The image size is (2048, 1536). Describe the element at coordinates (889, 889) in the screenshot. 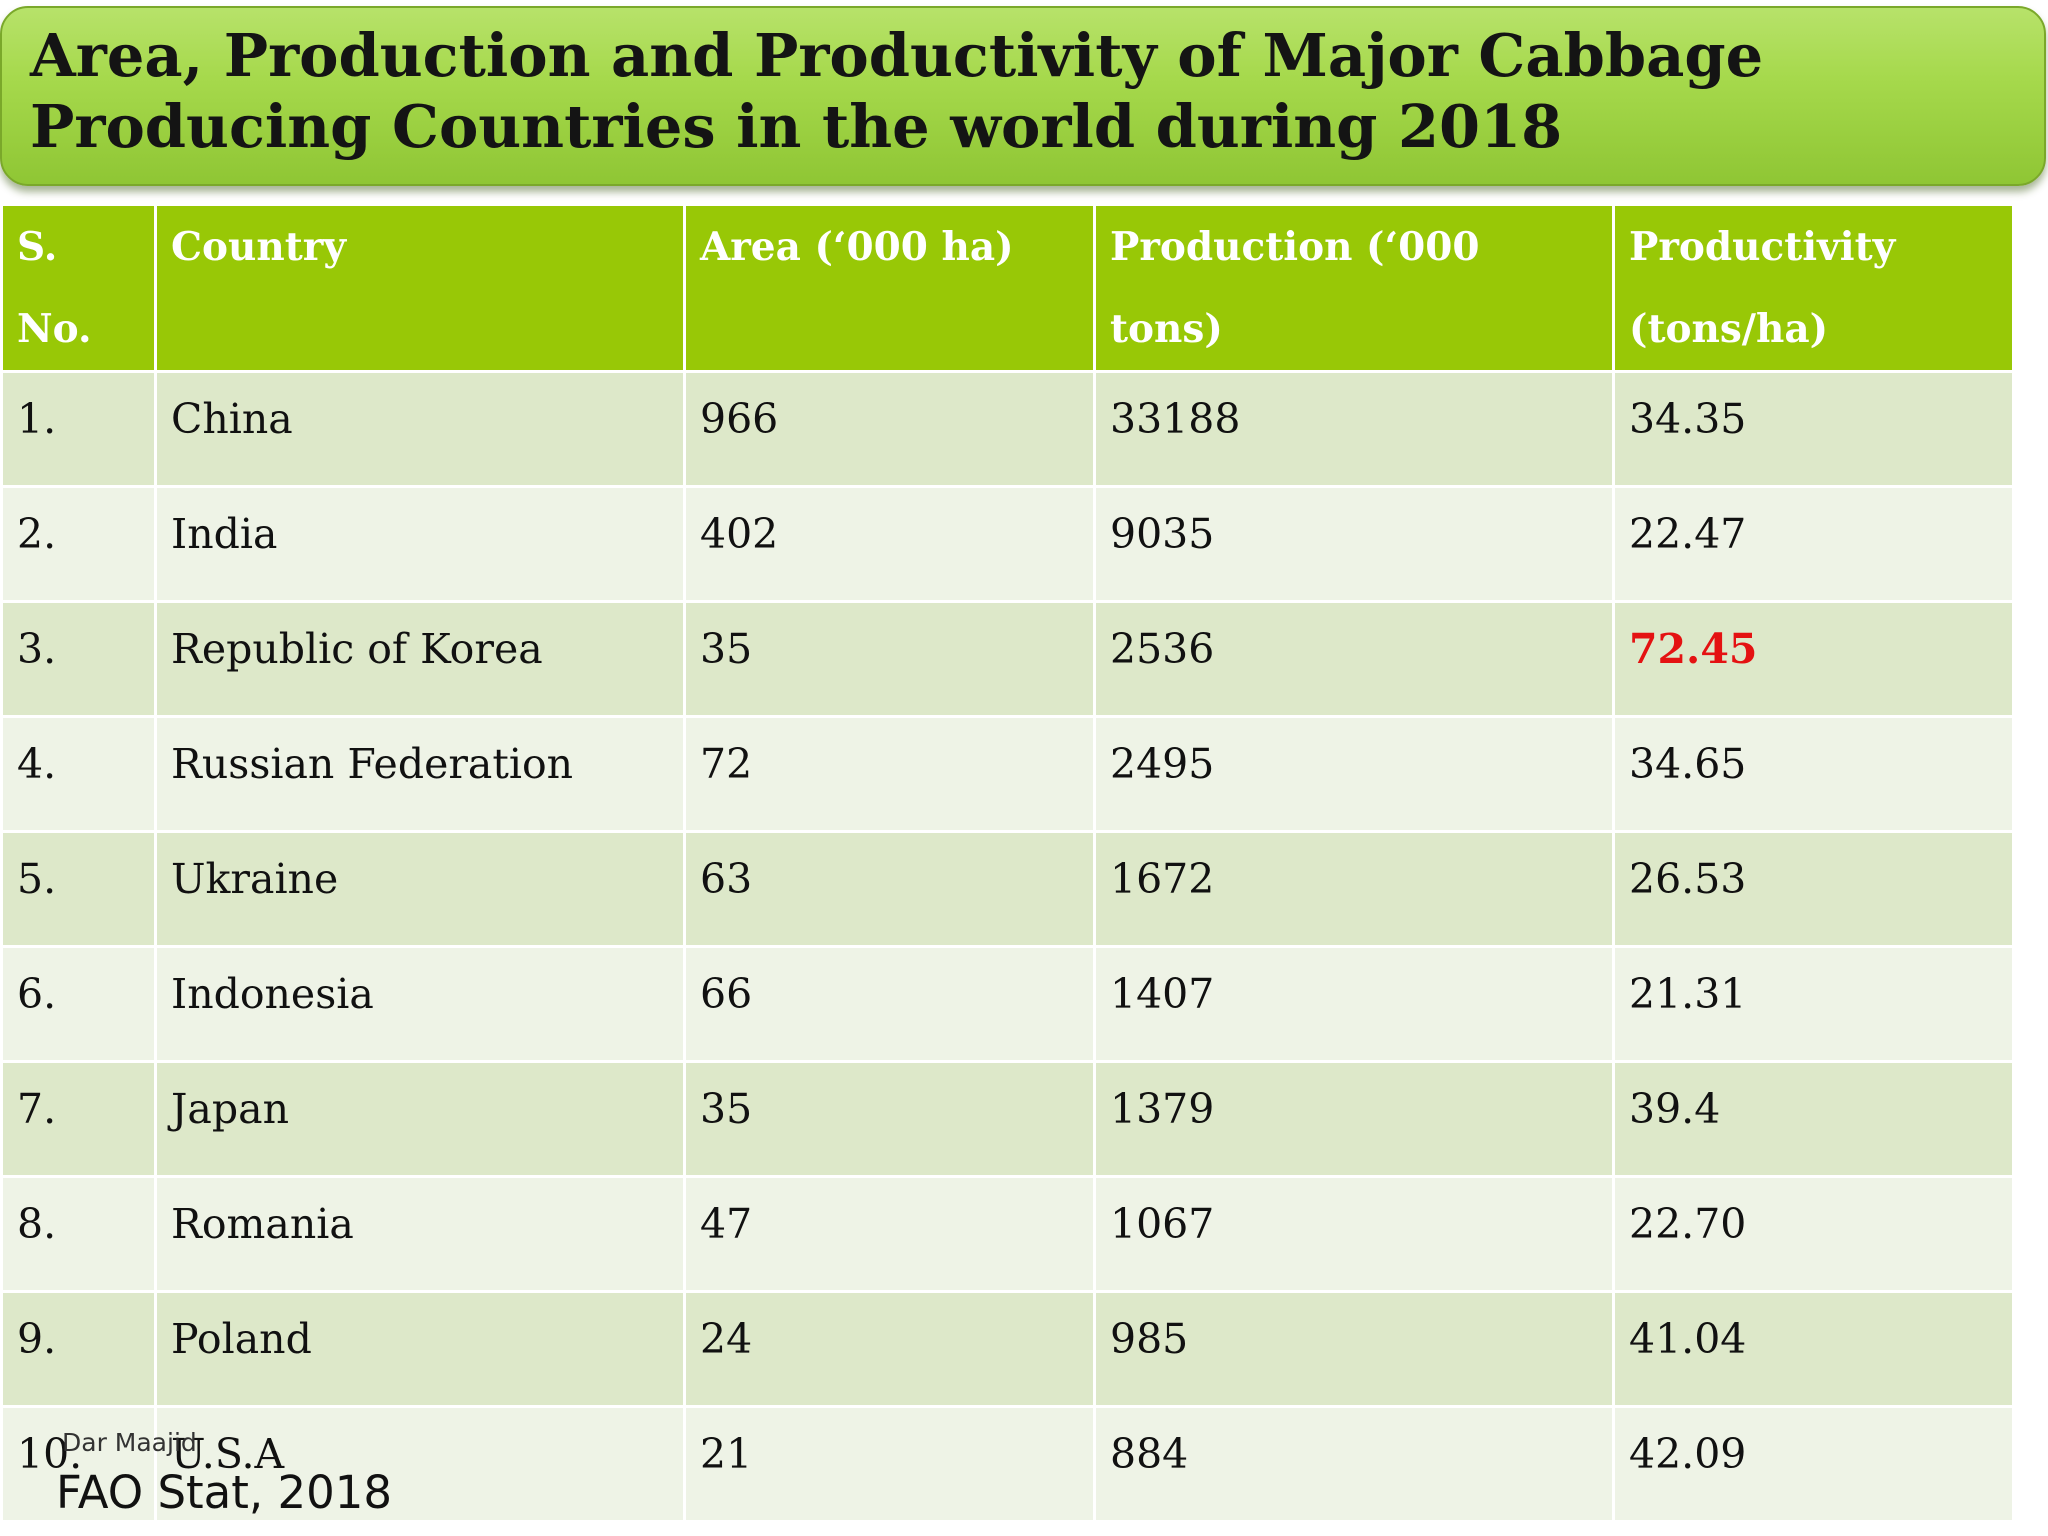

I see `cell-area: 63` at that location.